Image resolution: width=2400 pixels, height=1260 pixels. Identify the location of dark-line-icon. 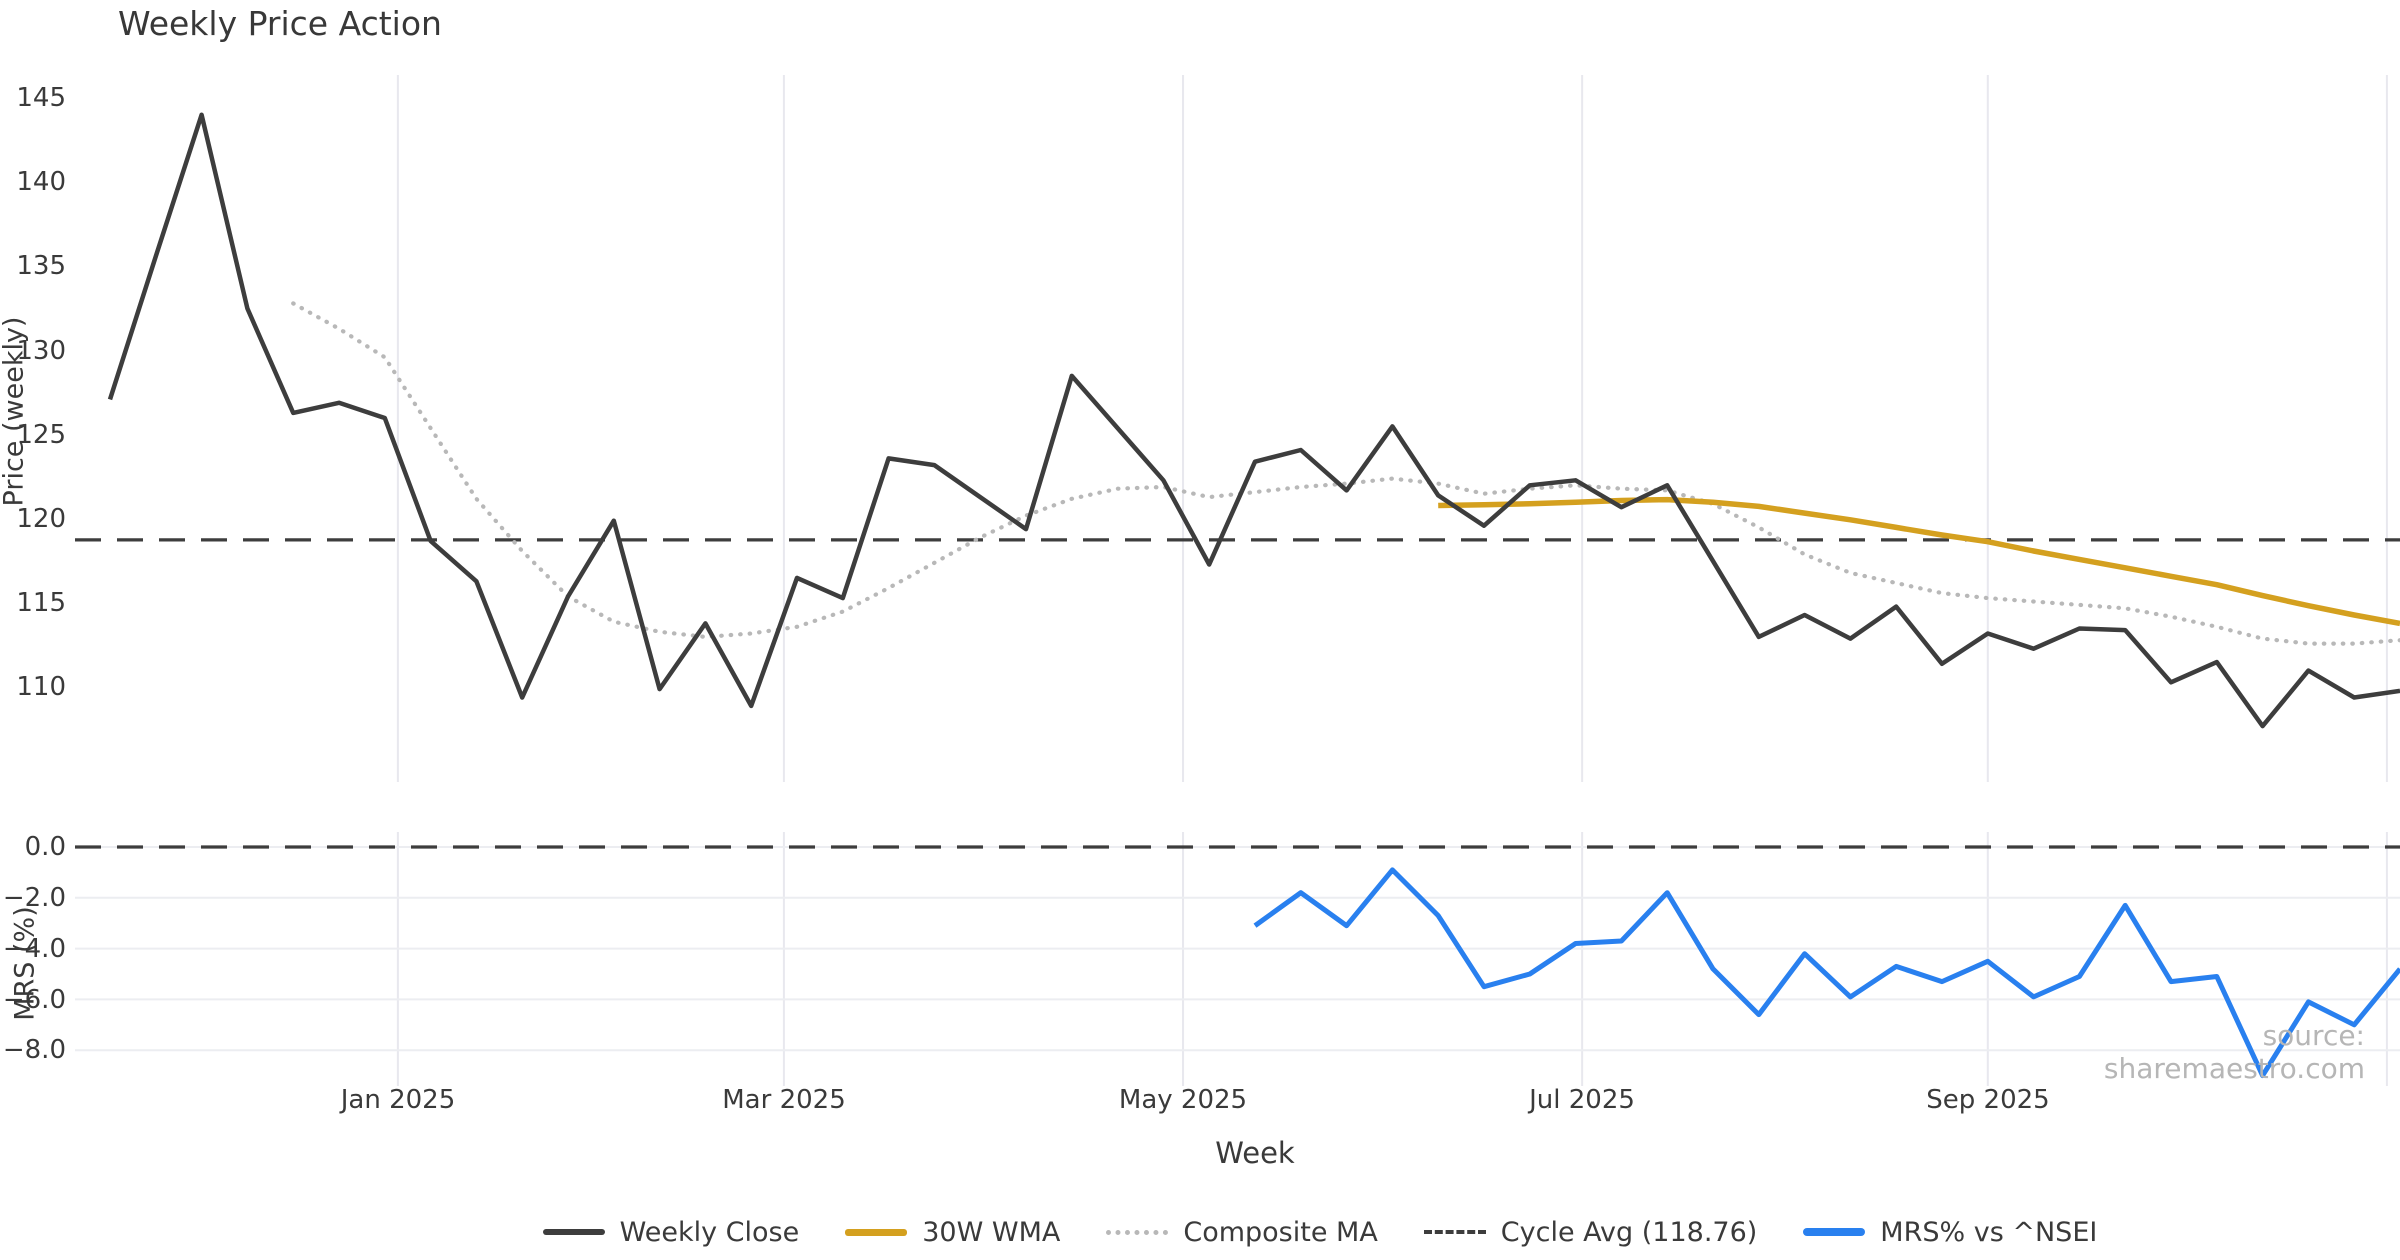
(573, 1232).